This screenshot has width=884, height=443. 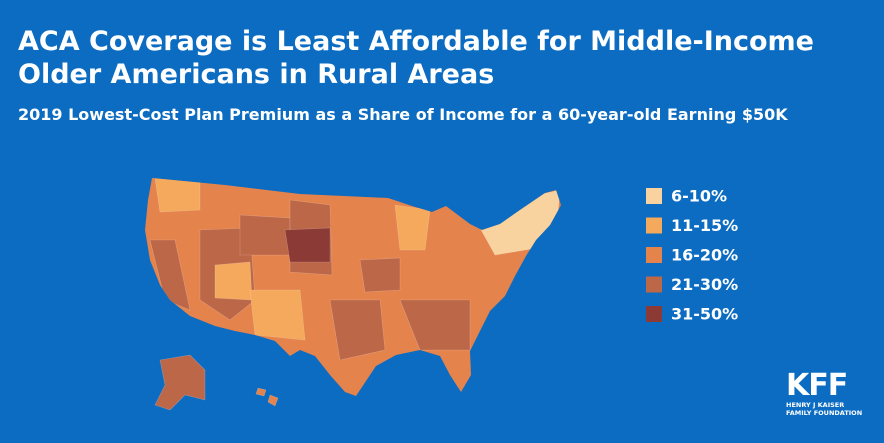 What do you see at coordinates (824, 413) in the screenshot?
I see `logo-text: FAMILY FOUNDATION` at bounding box center [824, 413].